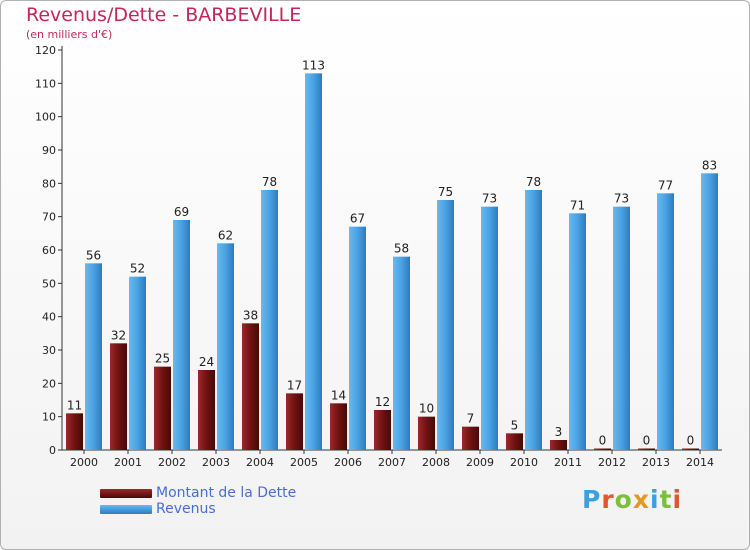 The image size is (750, 550). What do you see at coordinates (357, 219) in the screenshot?
I see `data-label: 67` at bounding box center [357, 219].